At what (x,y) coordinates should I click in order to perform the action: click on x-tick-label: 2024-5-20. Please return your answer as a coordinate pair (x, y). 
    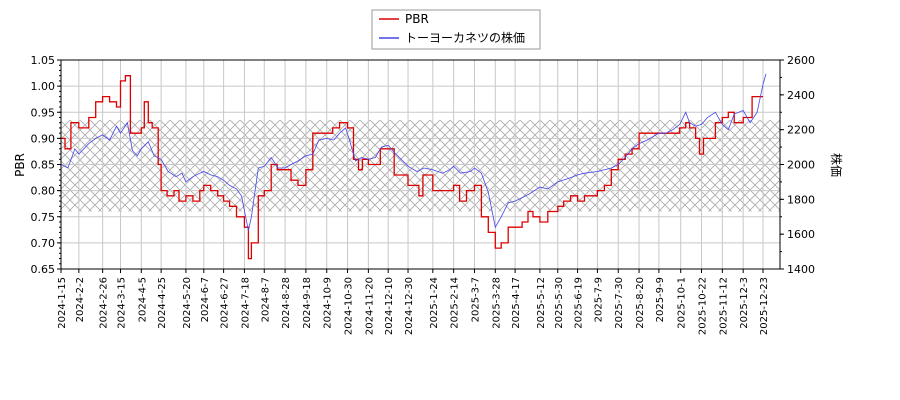
    Looking at the image, I should click on (187, 303).